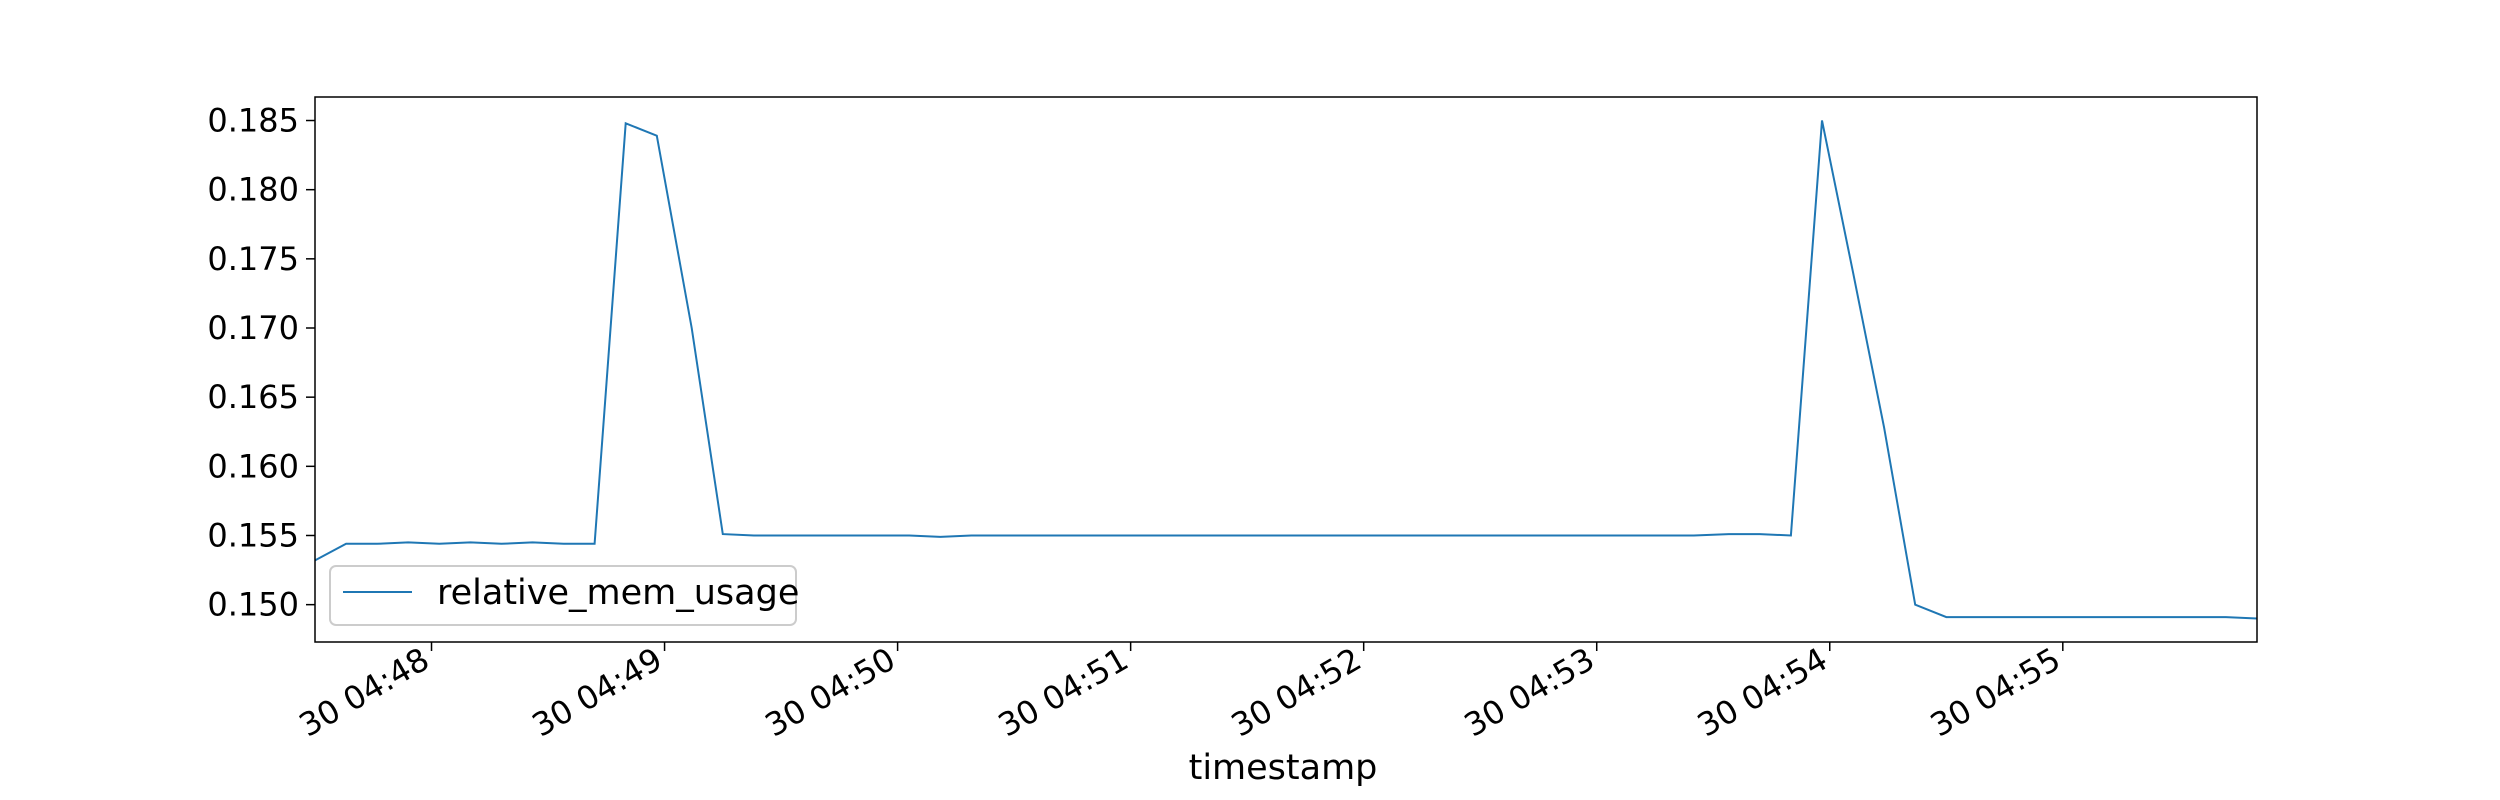 This screenshot has height=800, width=2500. What do you see at coordinates (253, 259) in the screenshot?
I see `y-tick-label: 0.175` at bounding box center [253, 259].